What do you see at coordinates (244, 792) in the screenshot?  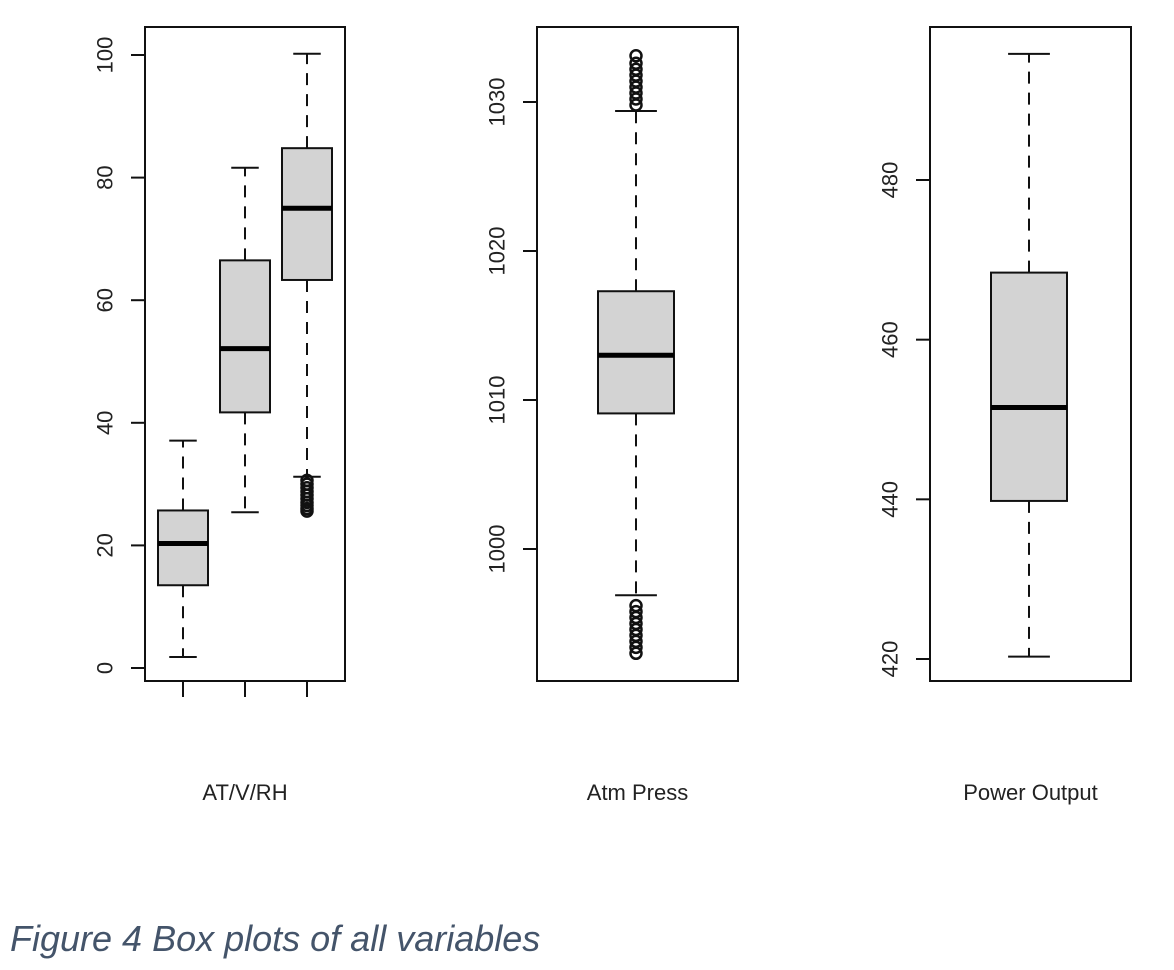 I see `x-axis-label: AT/V/RH` at bounding box center [244, 792].